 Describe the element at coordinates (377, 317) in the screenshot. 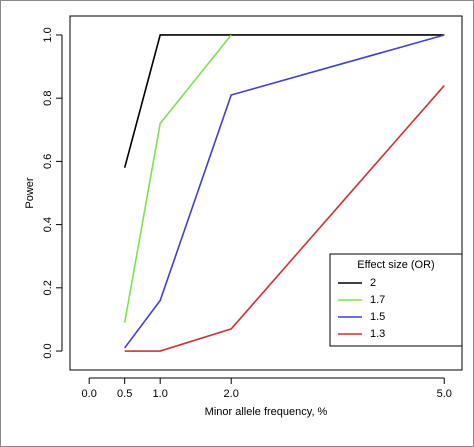

I see `legend-label: 1.5` at that location.